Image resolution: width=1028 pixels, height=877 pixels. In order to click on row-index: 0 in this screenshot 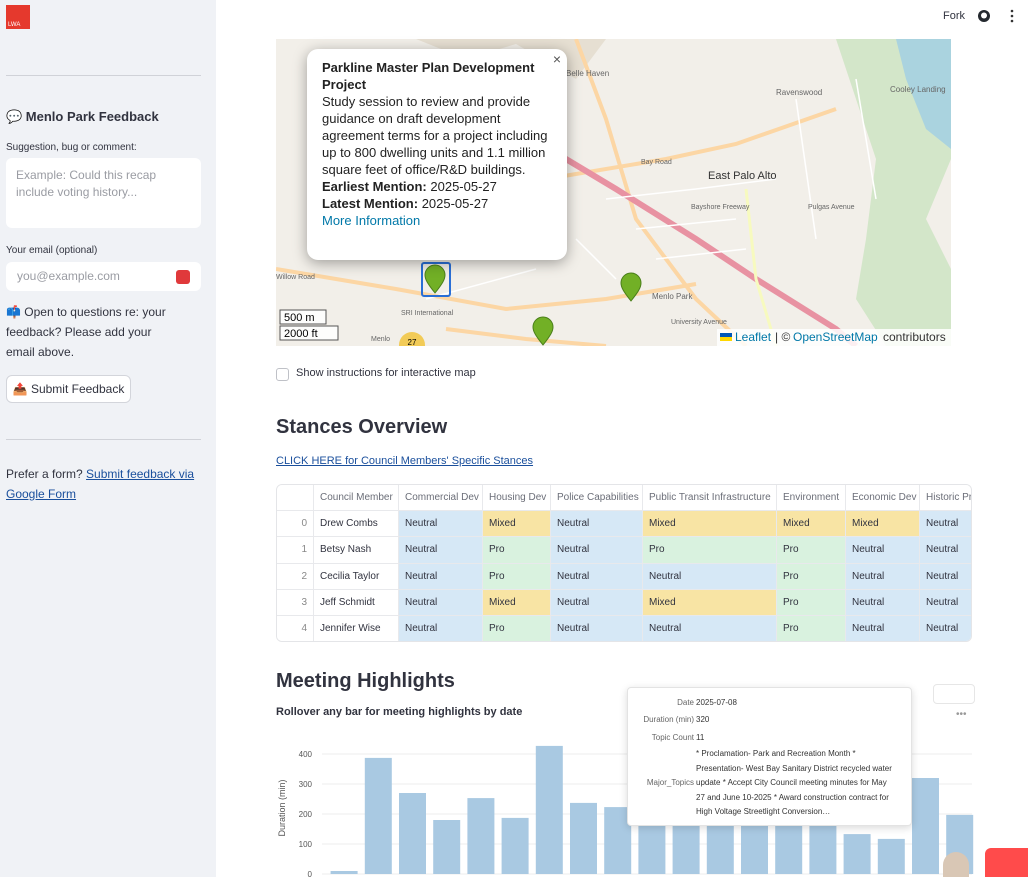, I will do `click(295, 524)`.